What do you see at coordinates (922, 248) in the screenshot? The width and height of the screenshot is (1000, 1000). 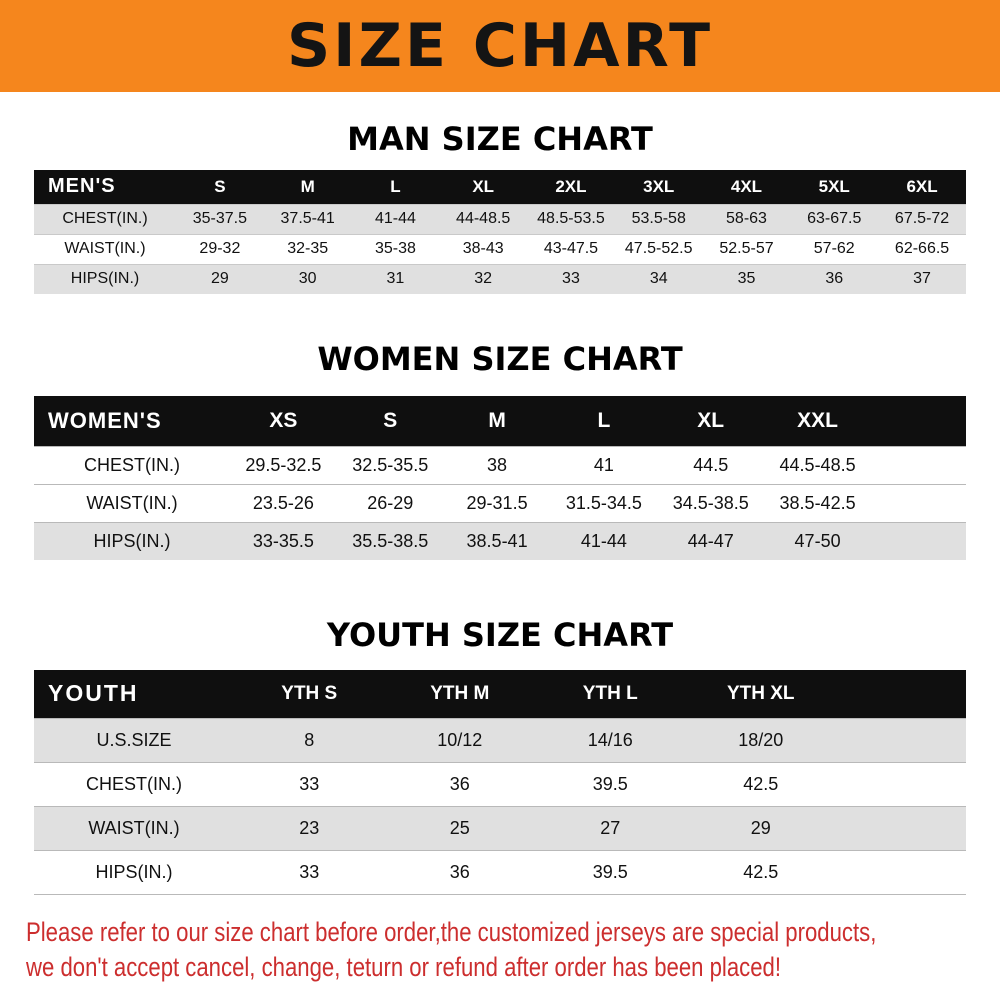 I see `size-value-cell: 62-66.5` at bounding box center [922, 248].